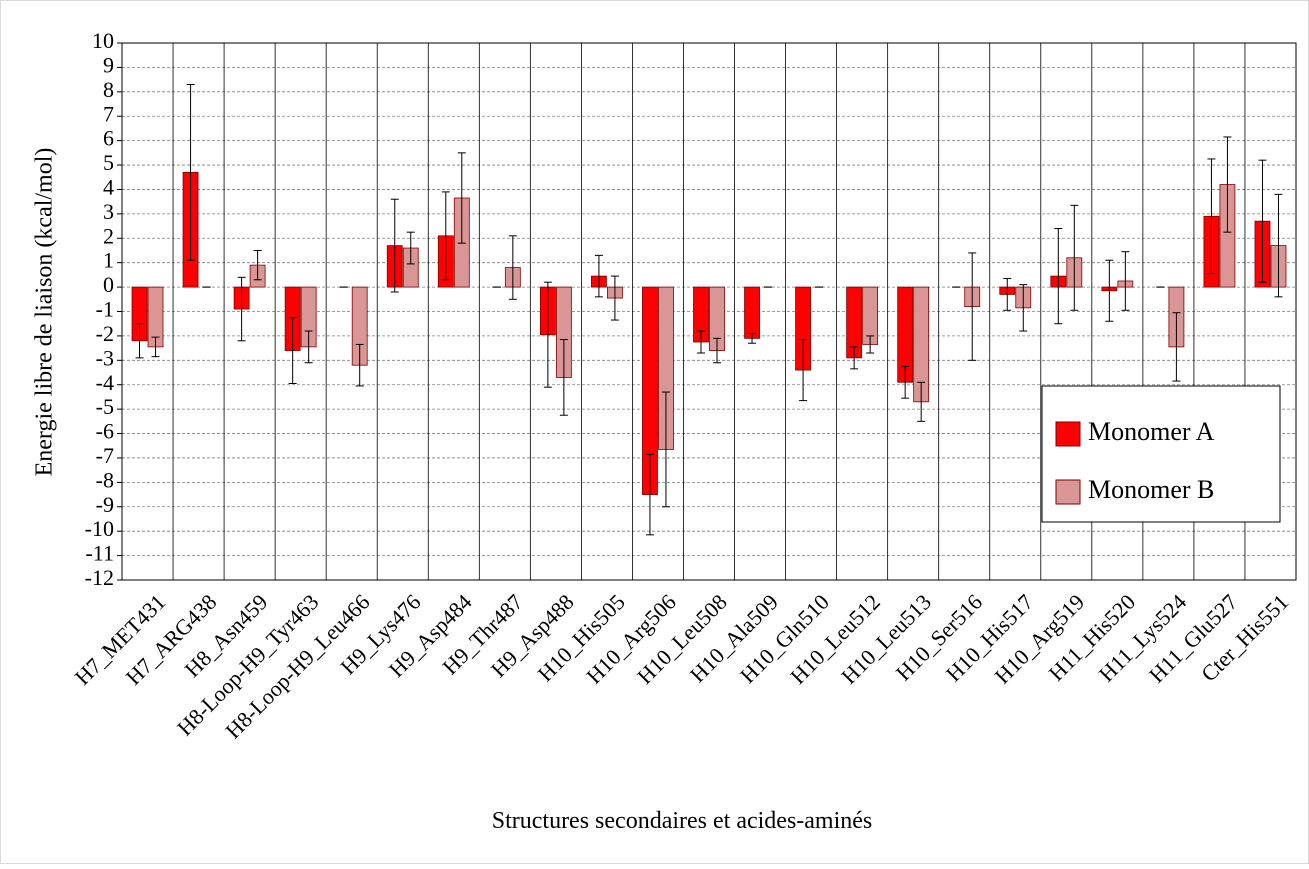 The image size is (1309, 869). What do you see at coordinates (99, 553) in the screenshot?
I see `y-tick-label: -11` at bounding box center [99, 553].